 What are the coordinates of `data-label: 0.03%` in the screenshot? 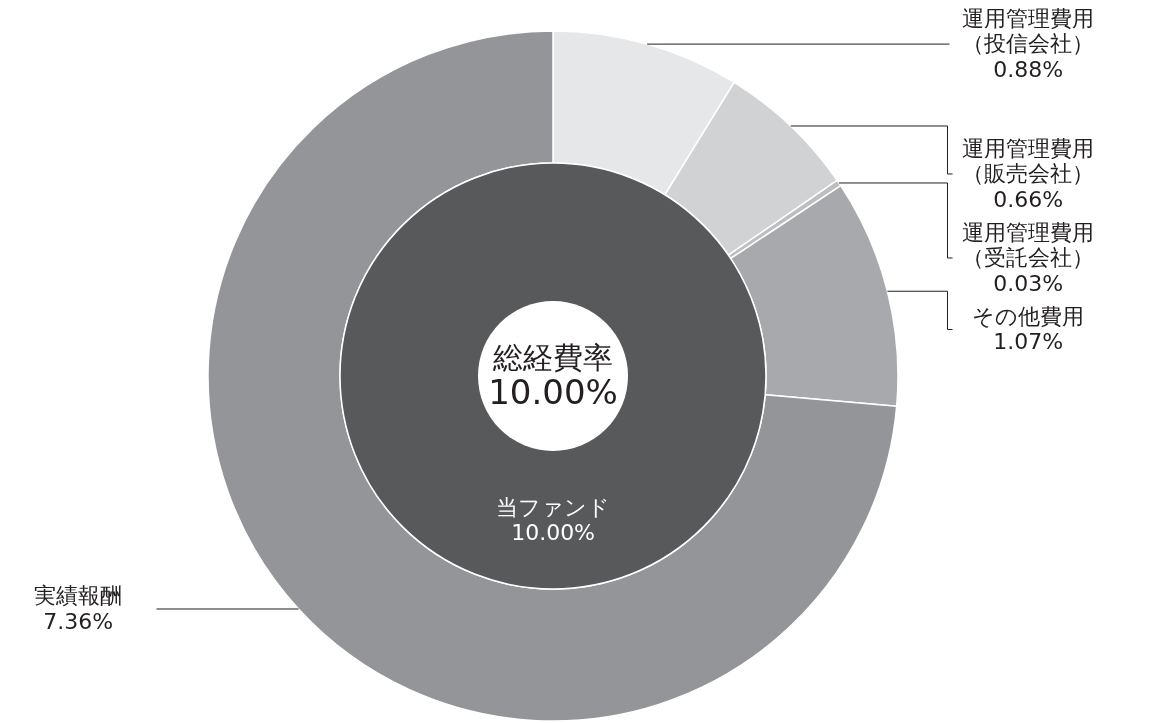 It's located at (1028, 283).